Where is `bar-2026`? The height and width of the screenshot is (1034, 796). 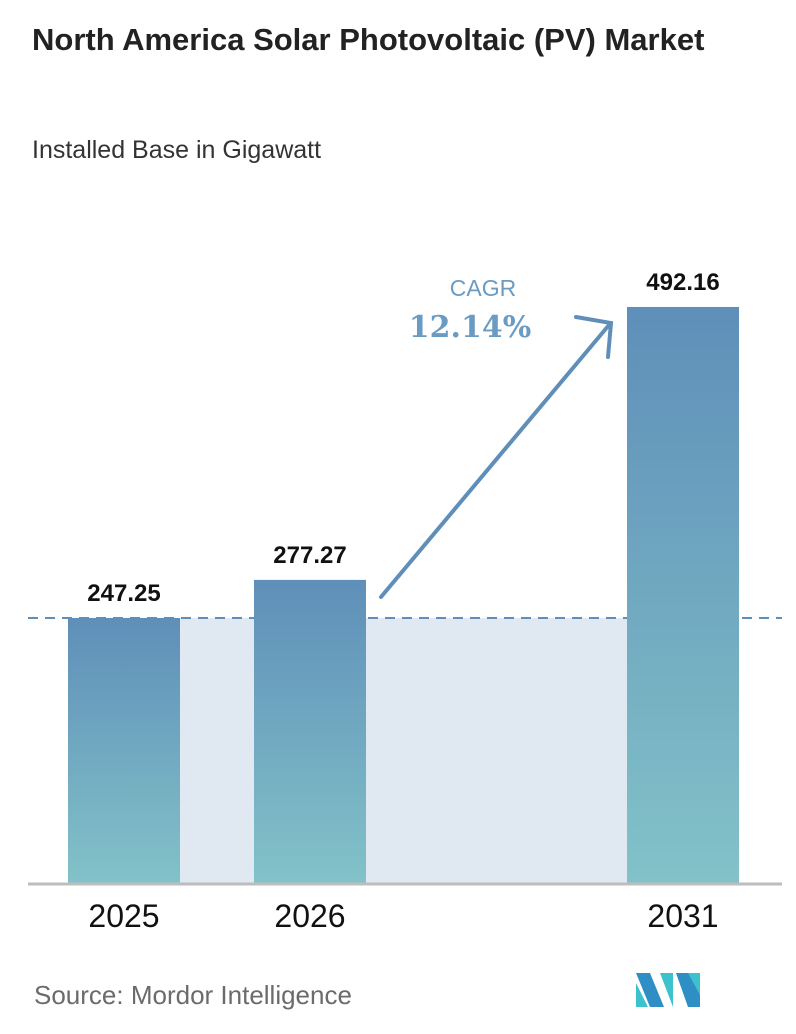 bar-2026 is located at coordinates (310, 731).